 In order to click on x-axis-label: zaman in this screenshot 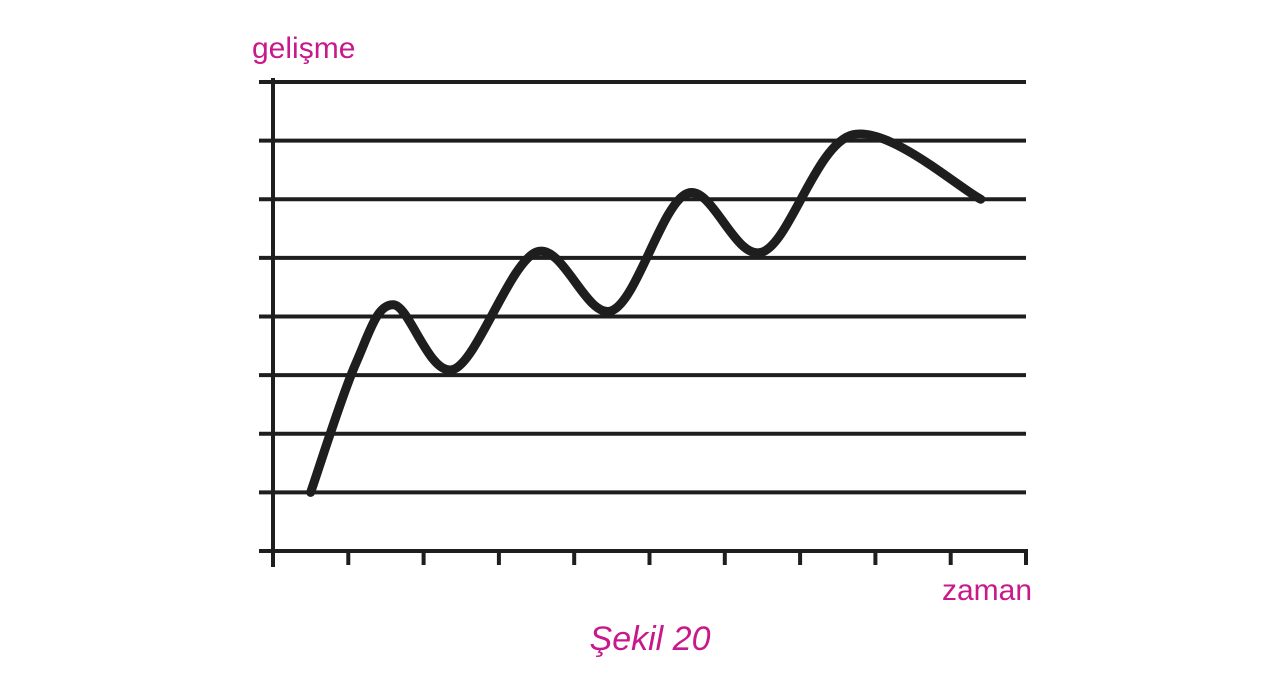, I will do `click(987, 590)`.